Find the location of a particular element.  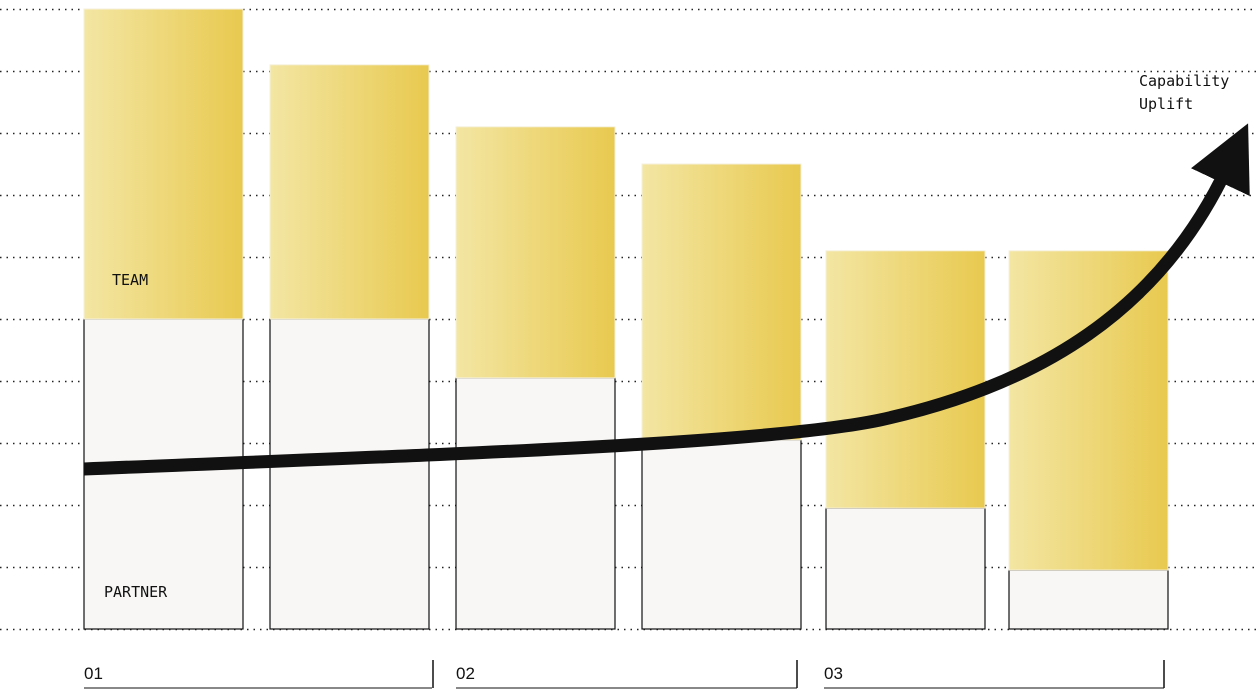

series-label-partner: PARTNER is located at coordinates (136, 592).